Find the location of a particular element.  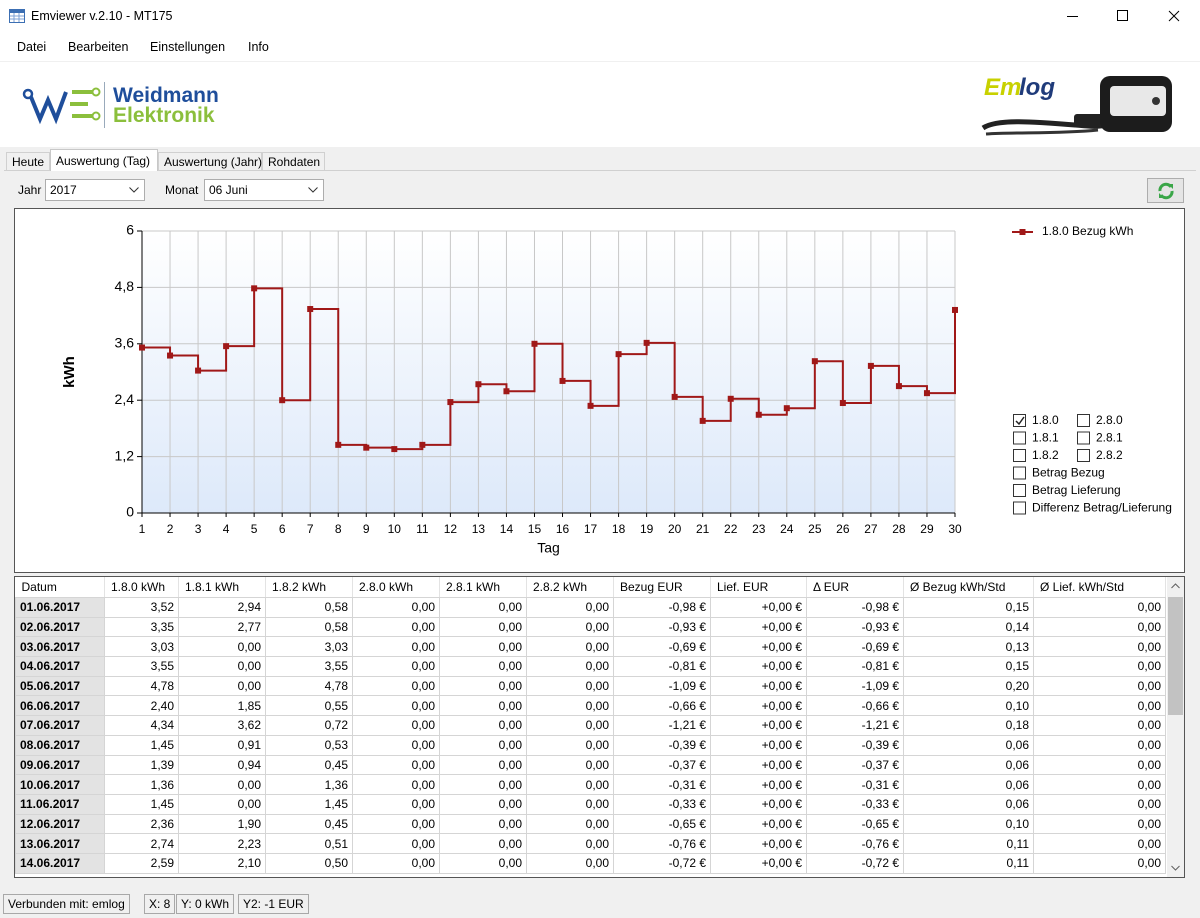

column-header: Ø Bezug kWh/Std is located at coordinates (968, 587).